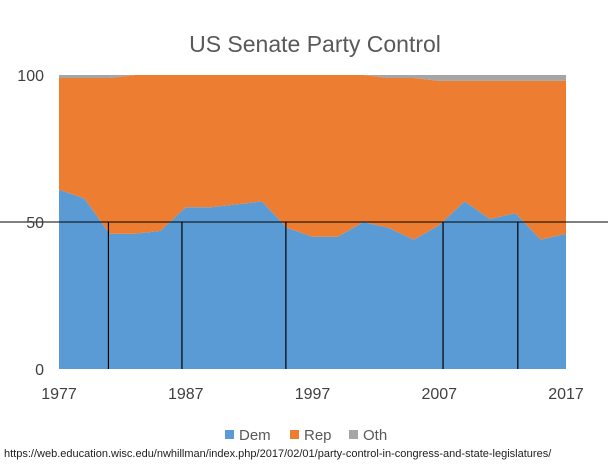 The width and height of the screenshot is (608, 465). What do you see at coordinates (566, 394) in the screenshot?
I see `x-tick-label: 2017` at bounding box center [566, 394].